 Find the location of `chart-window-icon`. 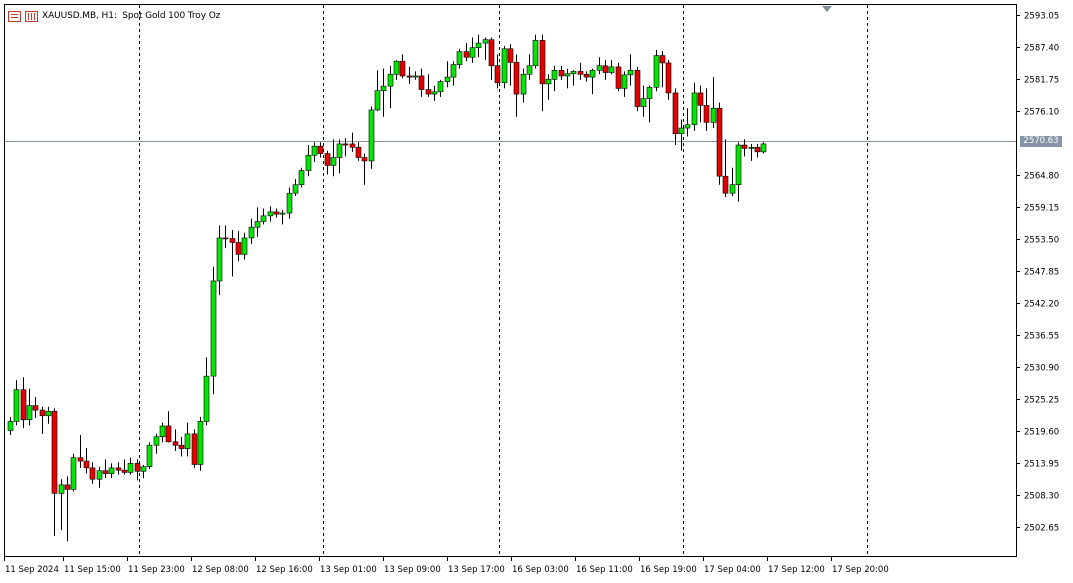

chart-window-icon is located at coordinates (14, 16).